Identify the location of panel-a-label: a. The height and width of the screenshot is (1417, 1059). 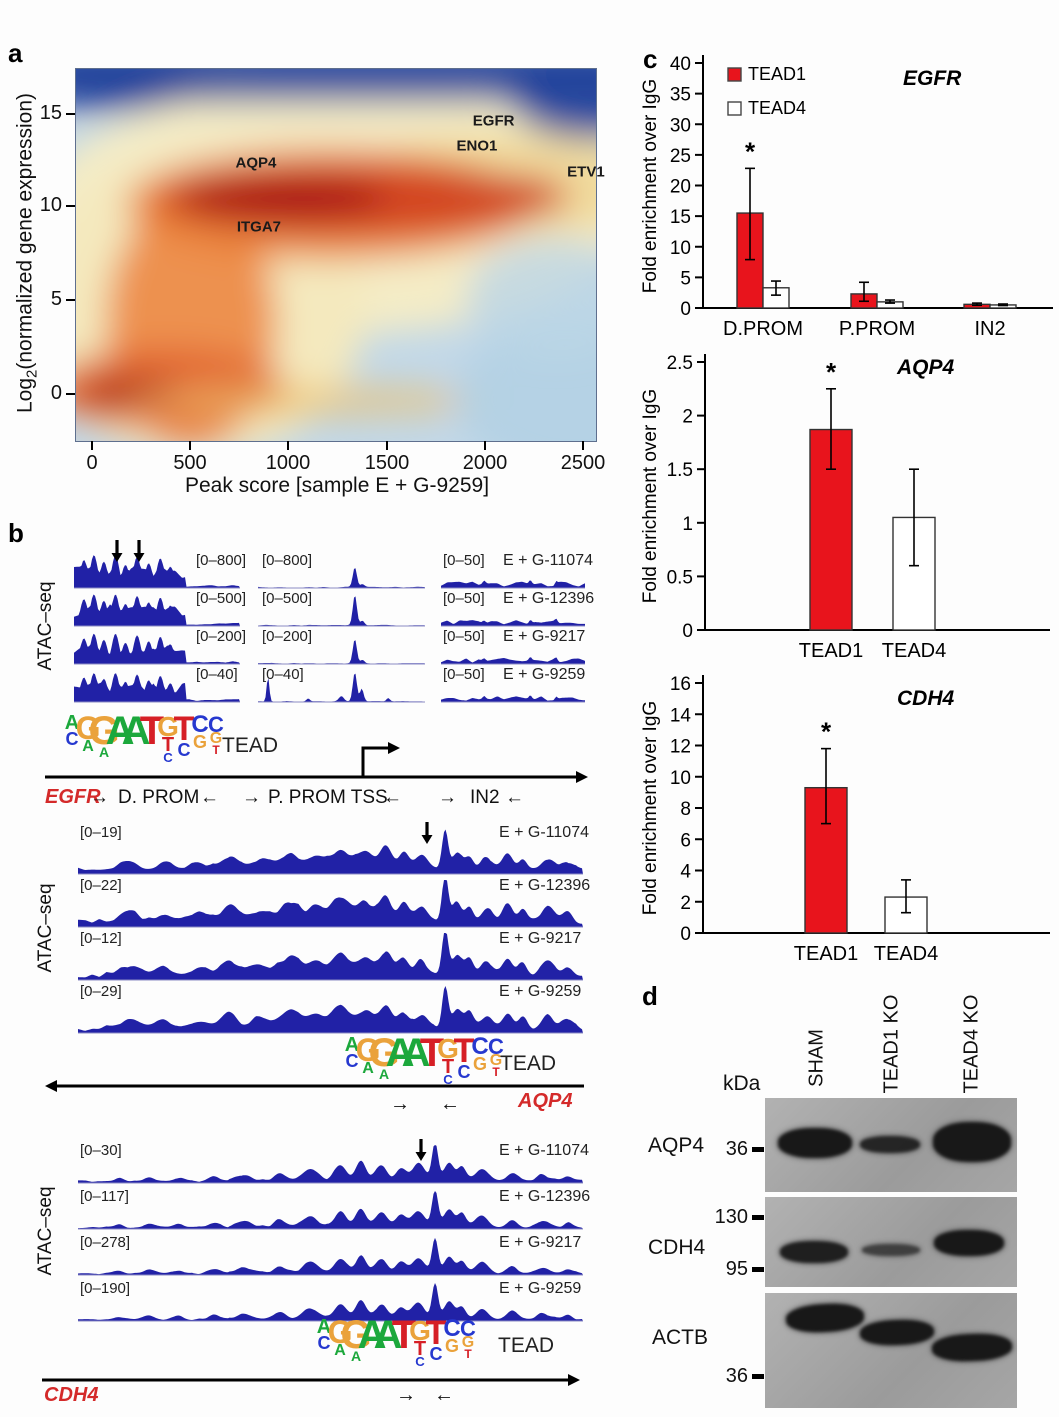
(15, 53).